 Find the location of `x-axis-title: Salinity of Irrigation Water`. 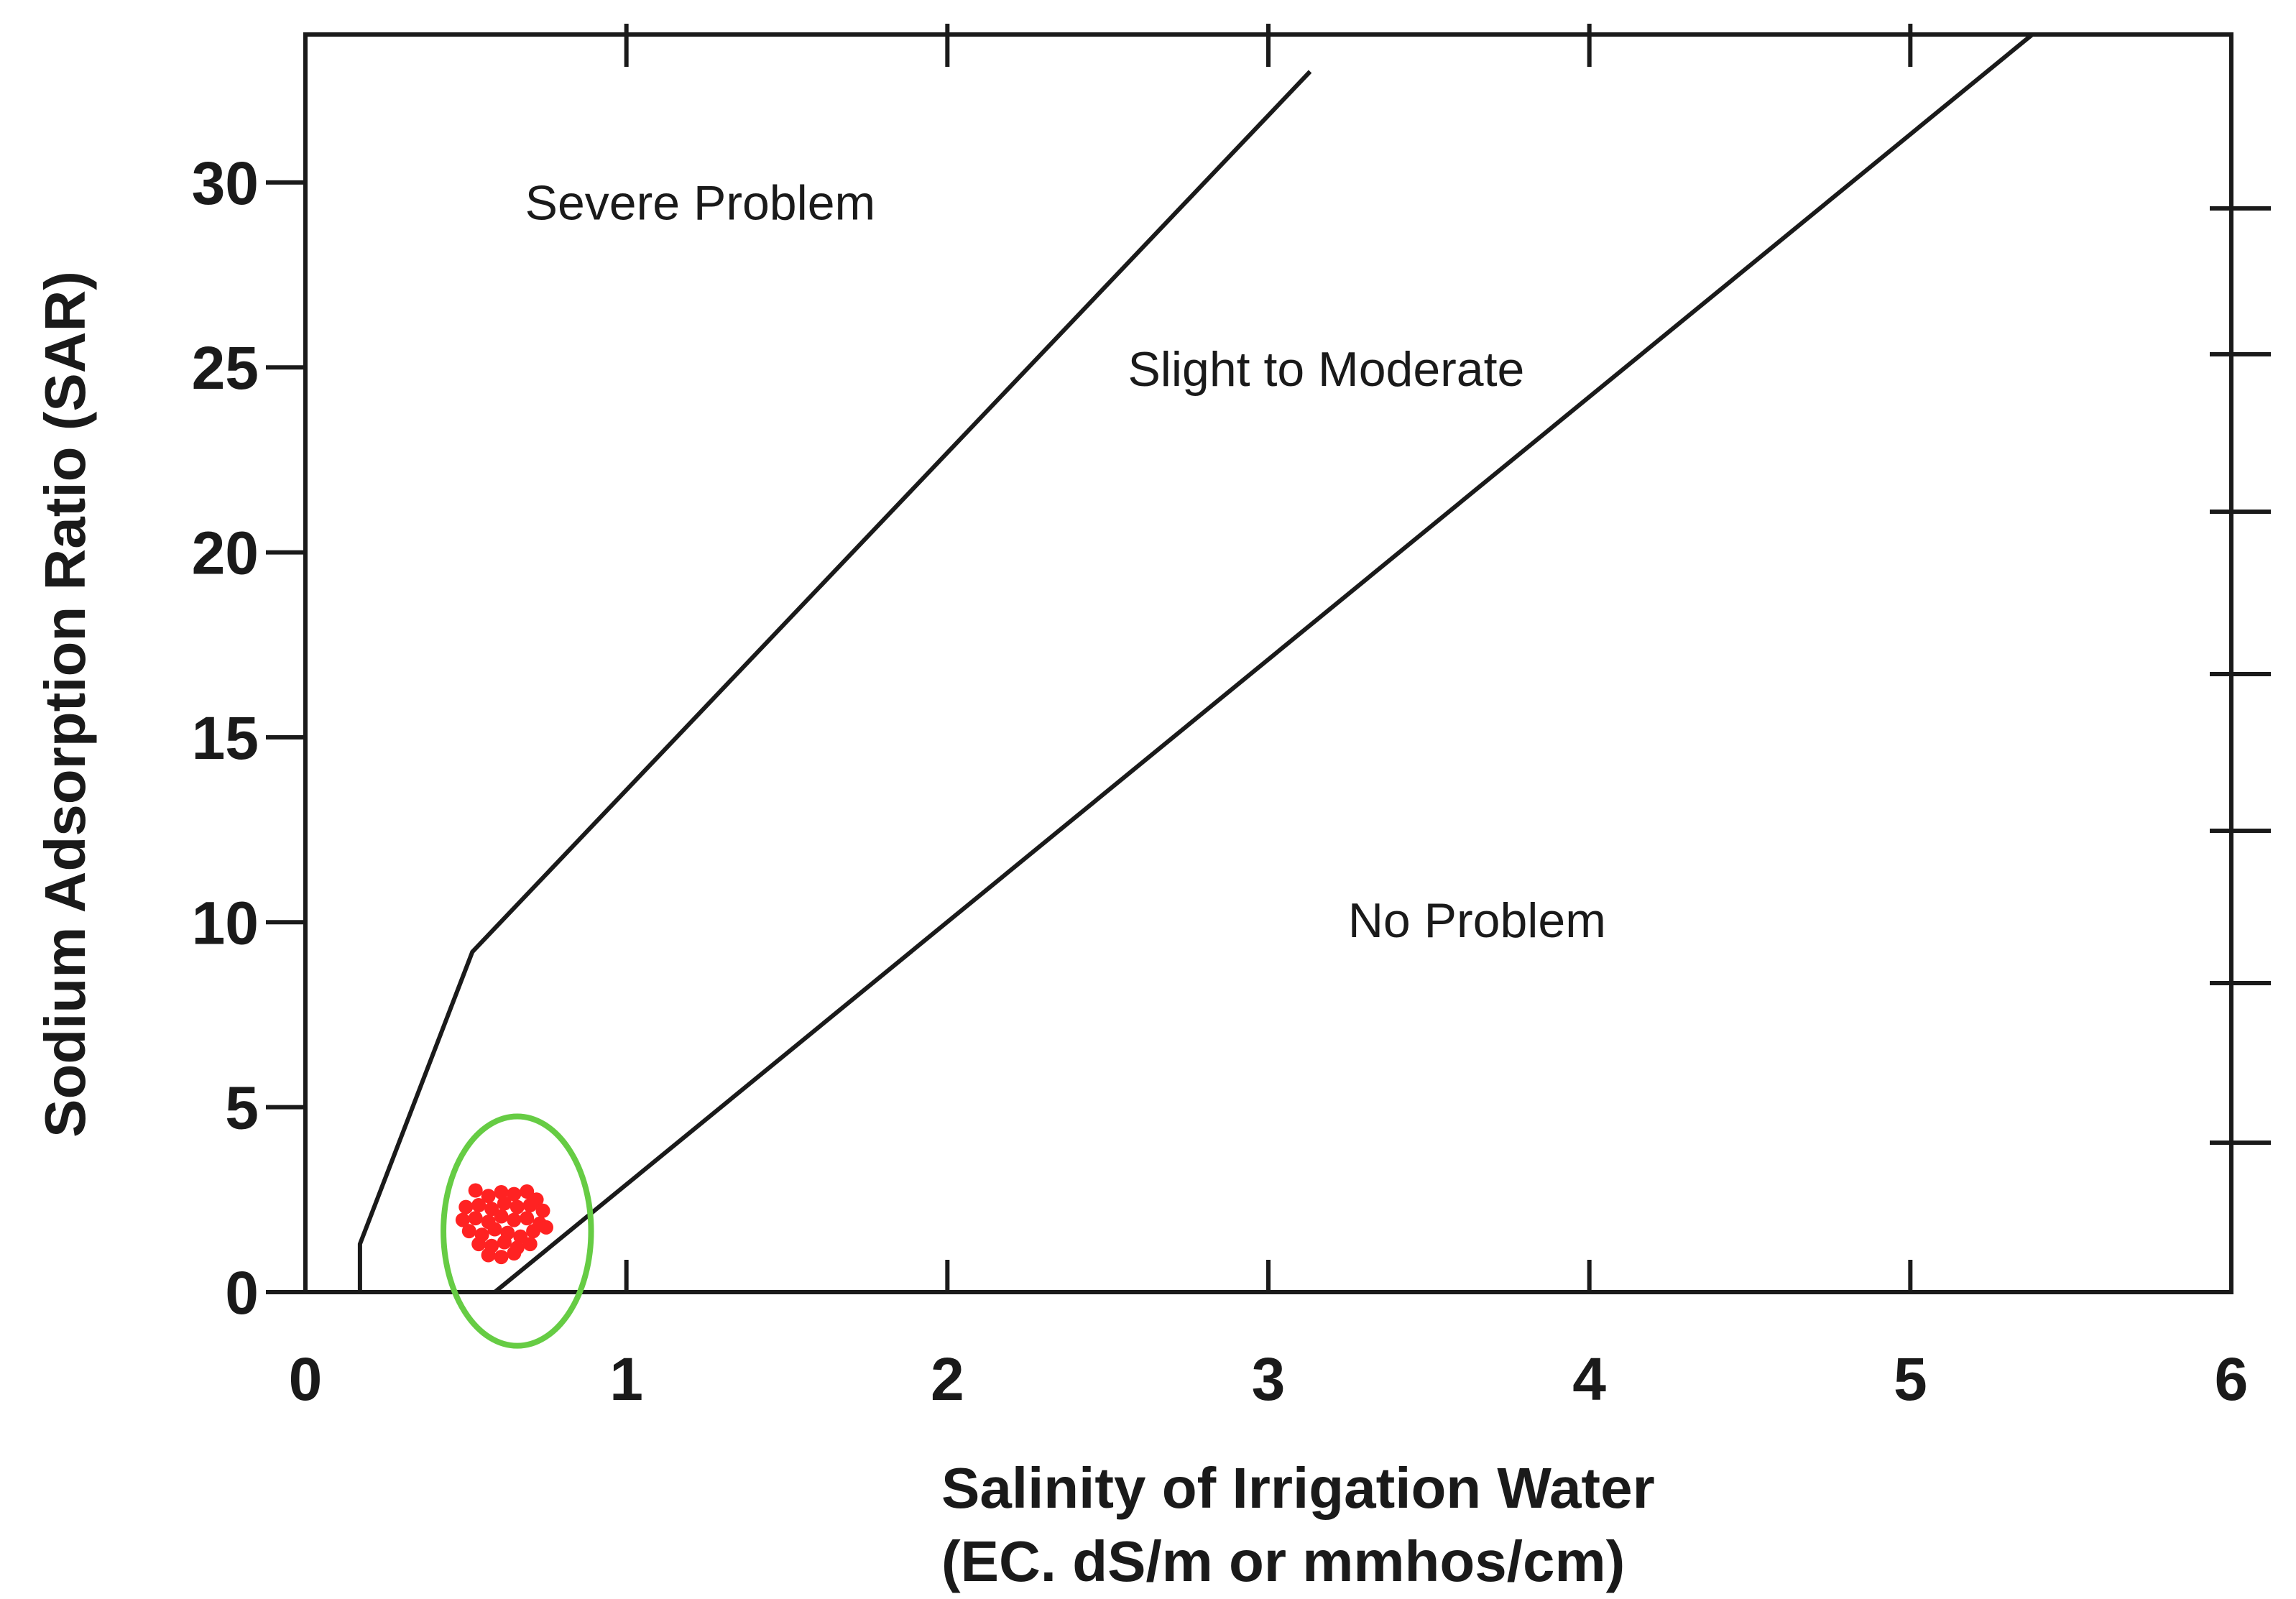

x-axis-title: Salinity of Irrigation Water is located at coordinates (1298, 1488).